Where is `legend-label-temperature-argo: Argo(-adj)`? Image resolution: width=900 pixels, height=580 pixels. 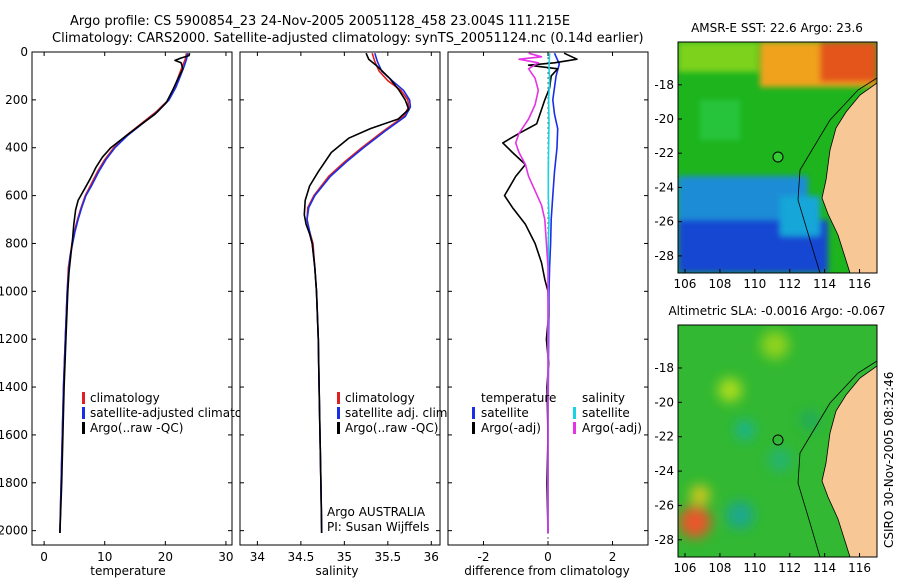
legend-label-temperature-argo: Argo(-adj) is located at coordinates (511, 428).